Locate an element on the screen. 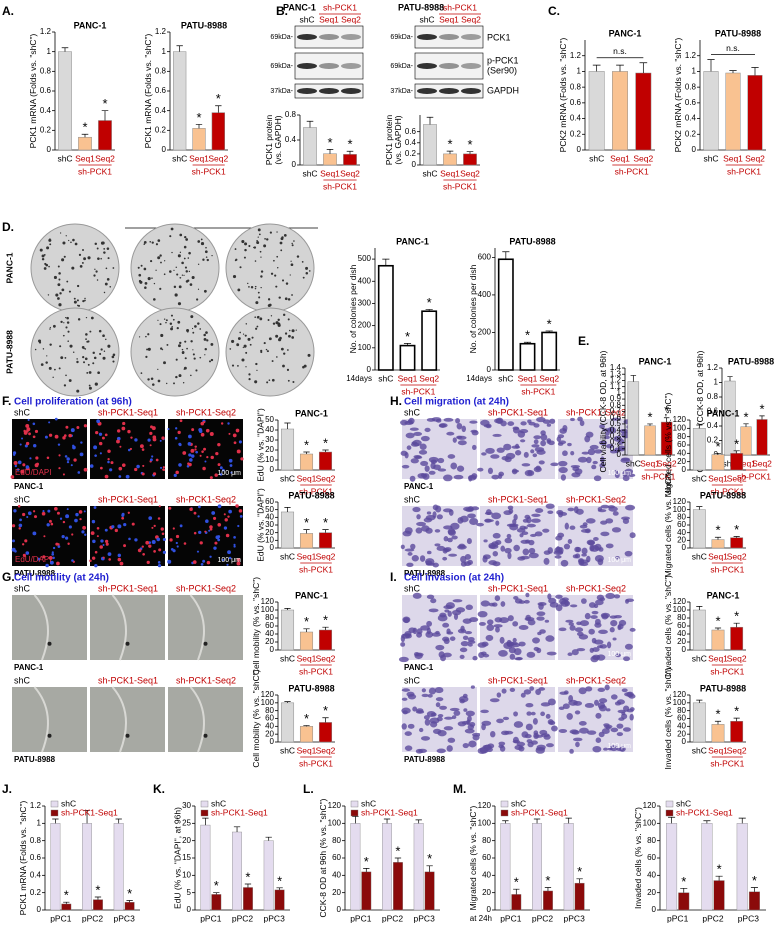 The height and width of the screenshot is (948, 776). y-tick-label: 1.4 is located at coordinates (616, 367).